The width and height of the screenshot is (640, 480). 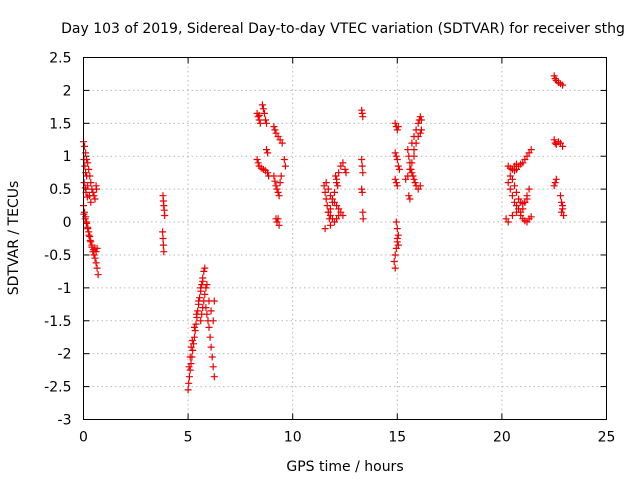 What do you see at coordinates (60, 59) in the screenshot?
I see `y-tick-label: 2.5` at bounding box center [60, 59].